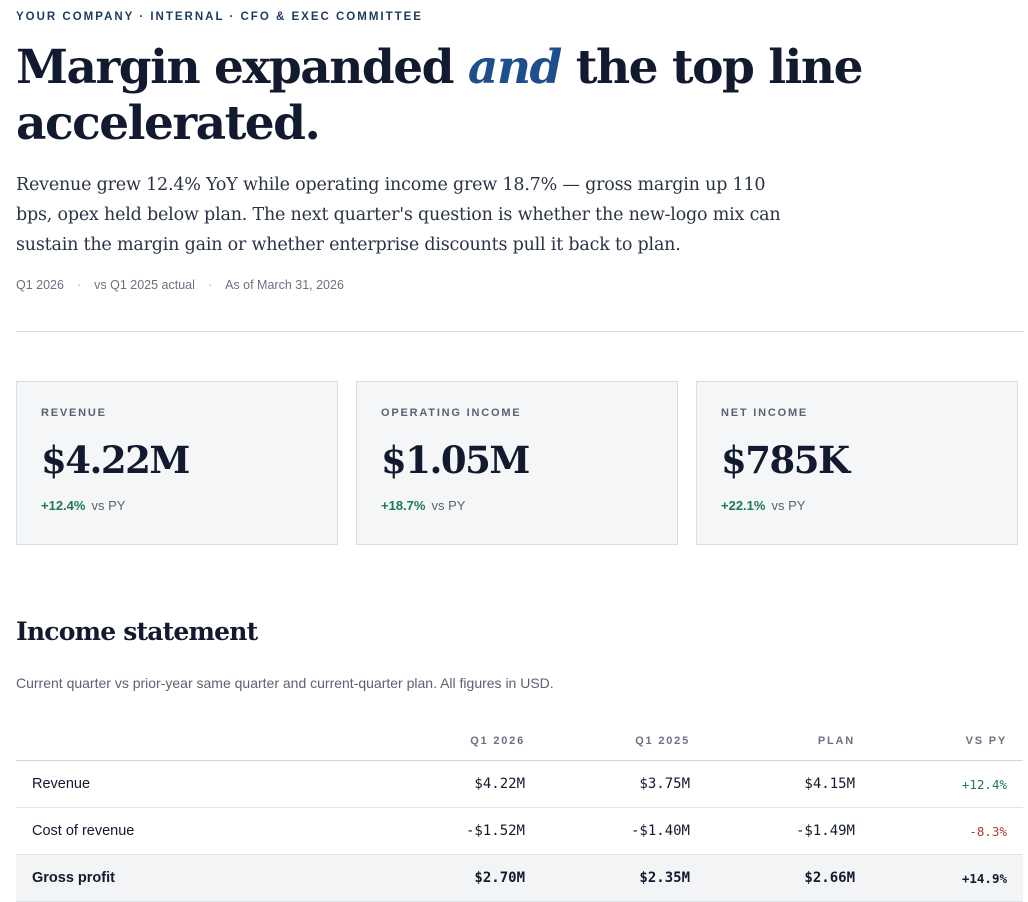  Describe the element at coordinates (284, 285) in the screenshot. I see `meta-as-of: As of March 31, 2026` at that location.